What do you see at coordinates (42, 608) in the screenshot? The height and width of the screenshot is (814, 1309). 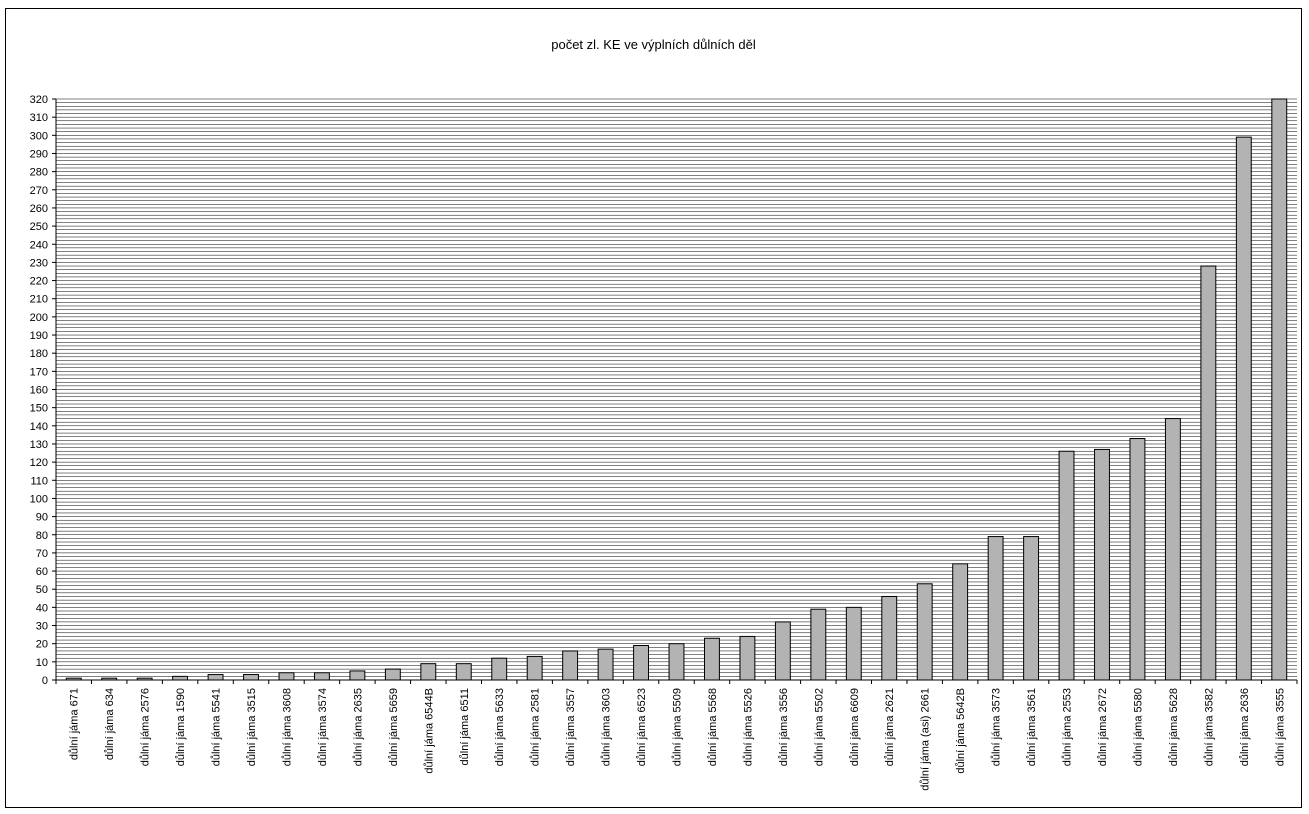 I see `y-tick-label: 40` at bounding box center [42, 608].